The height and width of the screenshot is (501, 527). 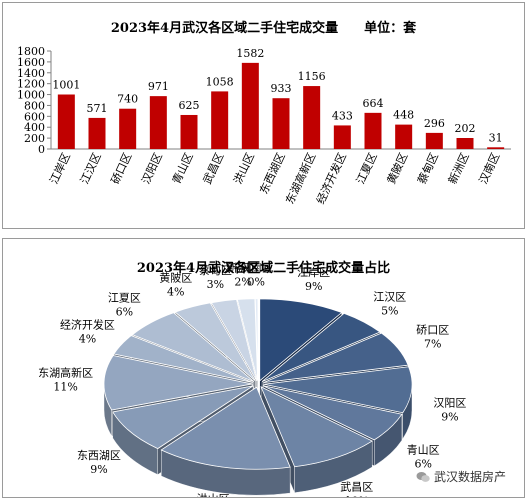 What do you see at coordinates (300, 178) in the screenshot?
I see `x-tick-label: 东湖高新区` at bounding box center [300, 178].